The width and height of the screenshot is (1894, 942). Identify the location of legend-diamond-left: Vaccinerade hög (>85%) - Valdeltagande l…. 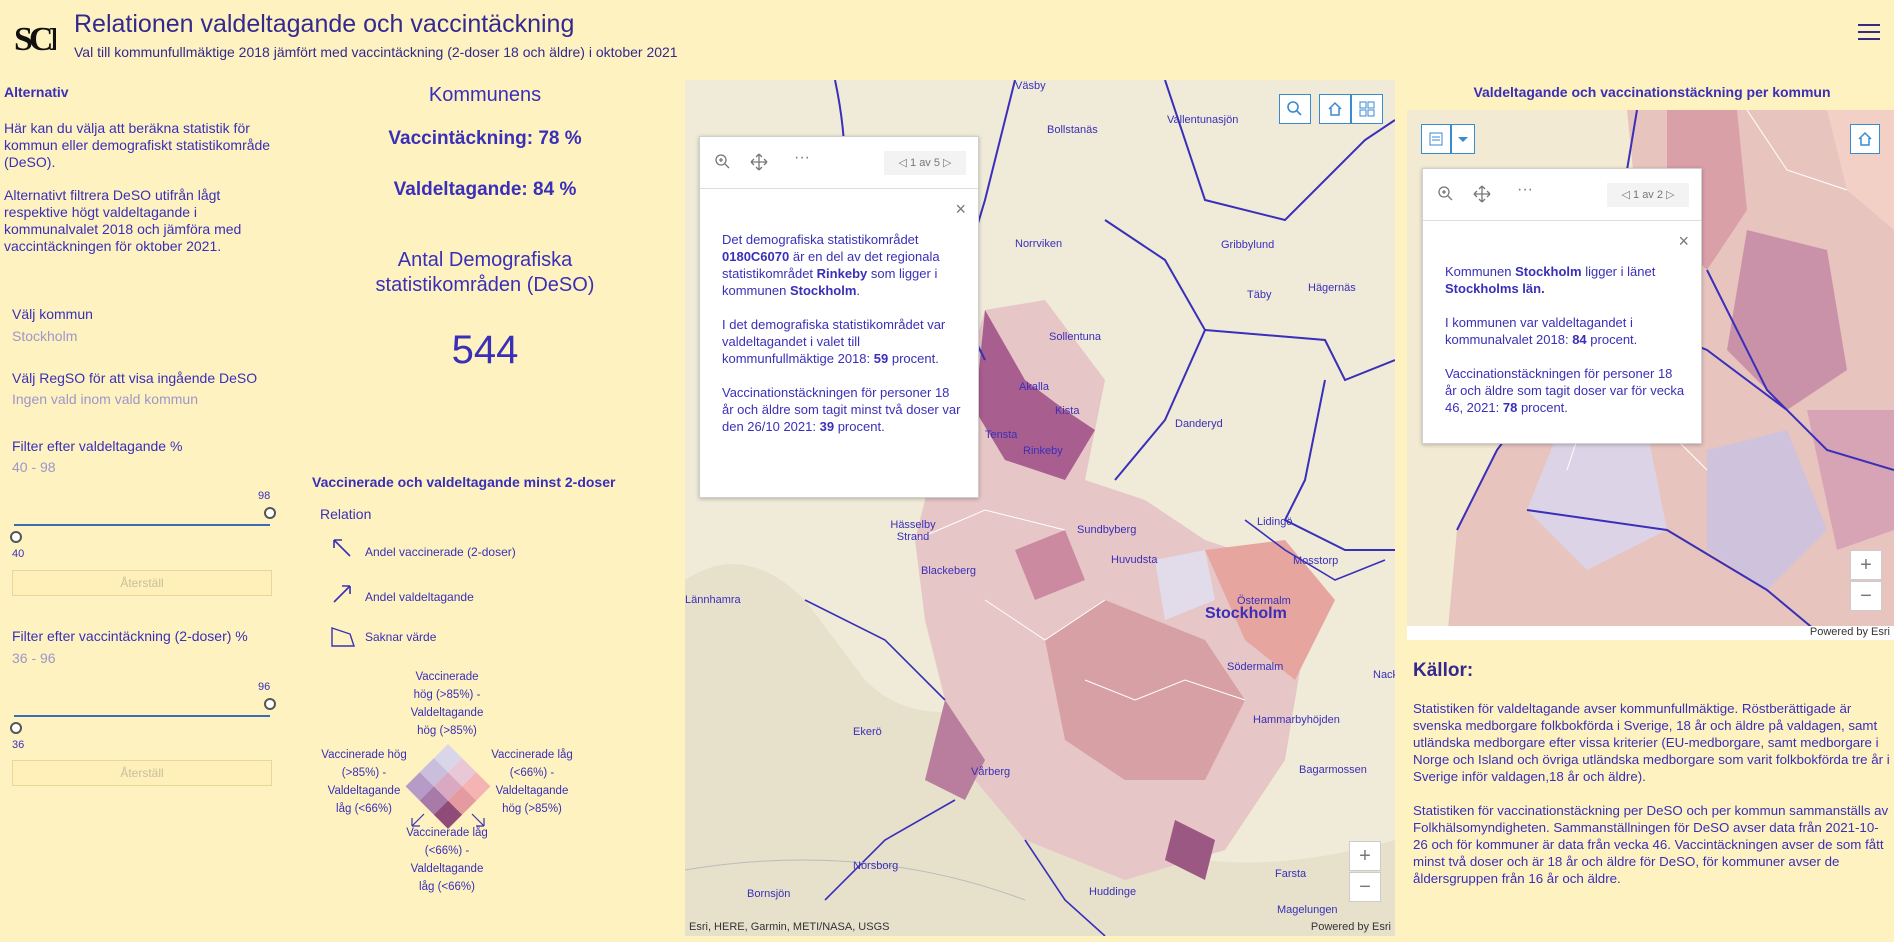
(364, 782).